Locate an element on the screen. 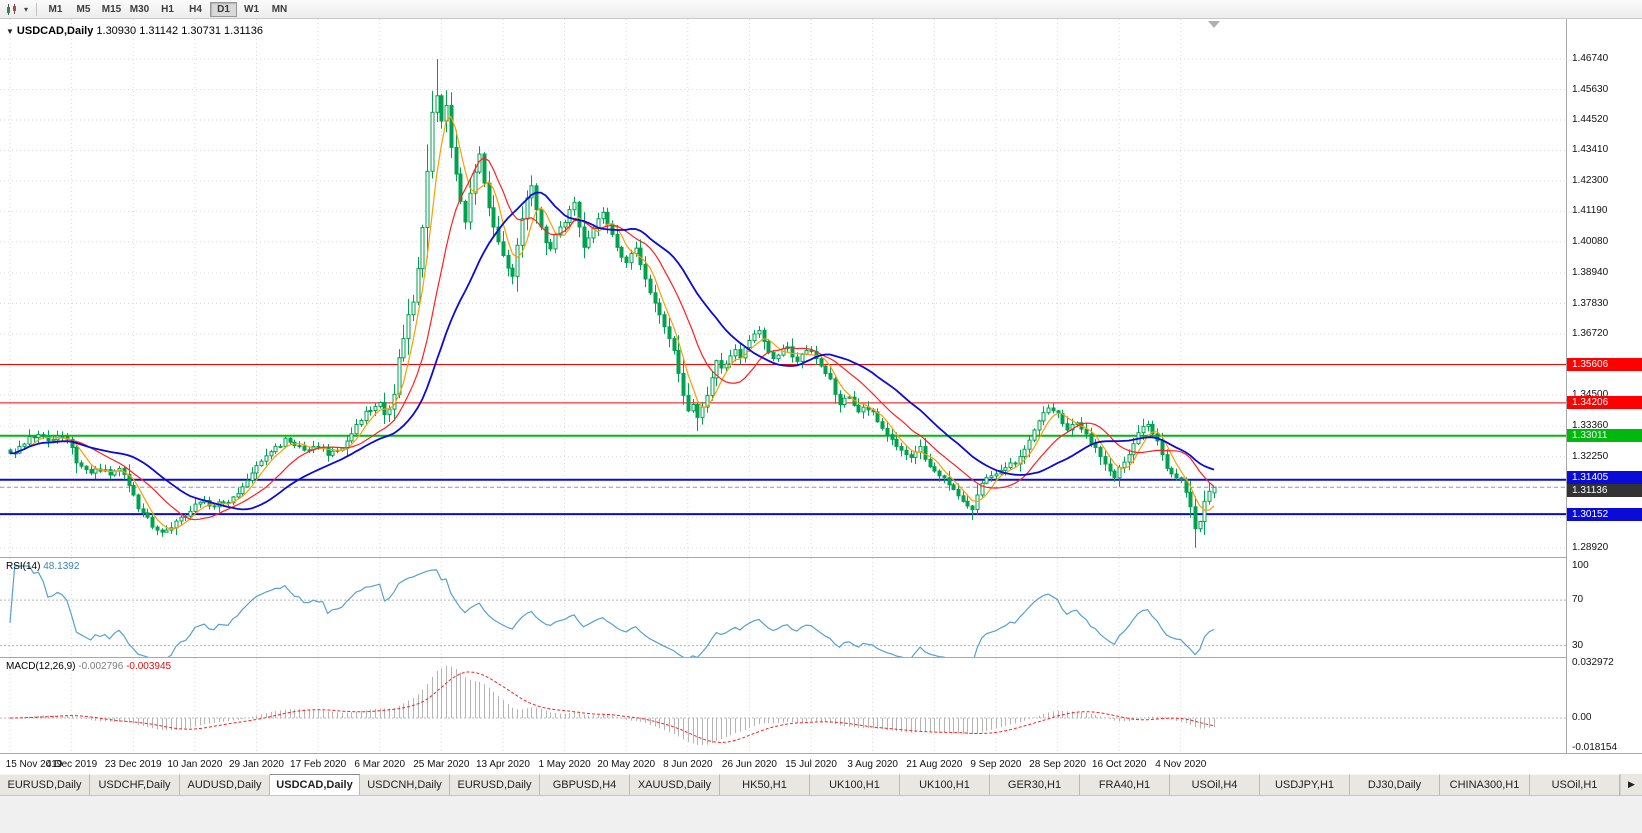 This screenshot has width=1642, height=833. timeframe-button-m15: M15 is located at coordinates (111, 9).